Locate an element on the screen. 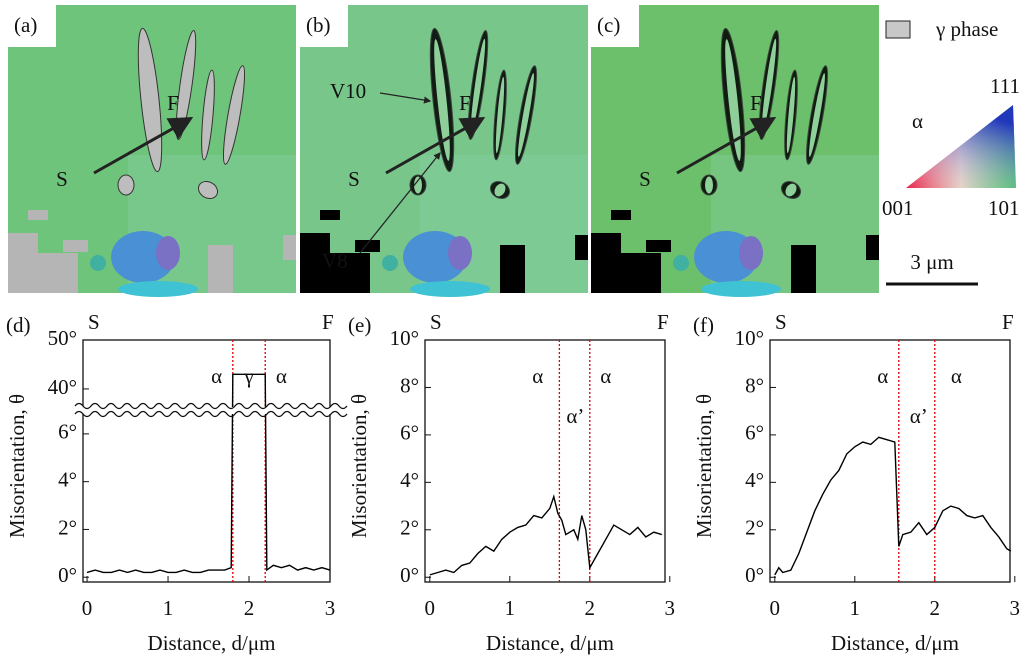  corner-label: 111 is located at coordinates (1005, 86).